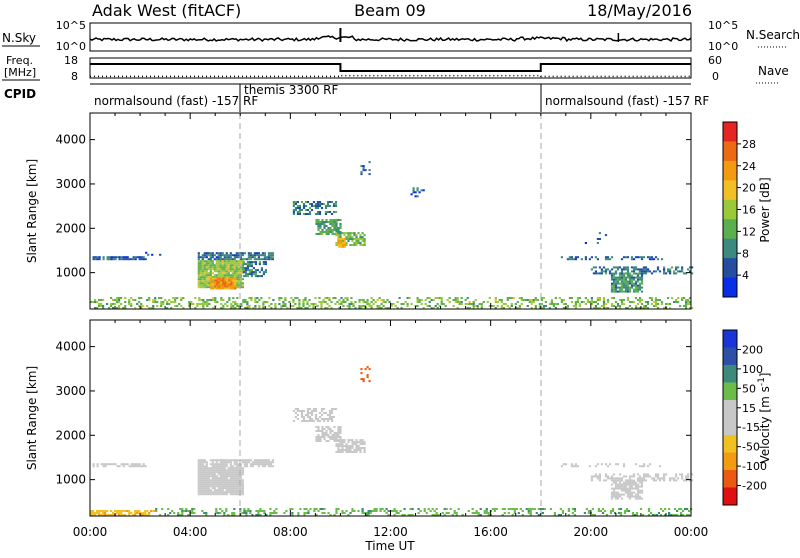  I want to click on colorbar-cell, so click(730, 229).